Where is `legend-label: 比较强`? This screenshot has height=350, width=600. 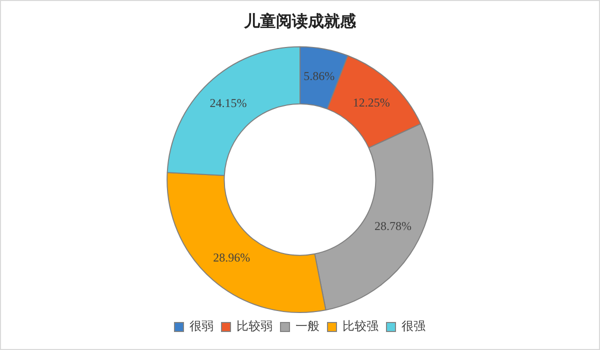 legend-label: 比较强 is located at coordinates (360, 326).